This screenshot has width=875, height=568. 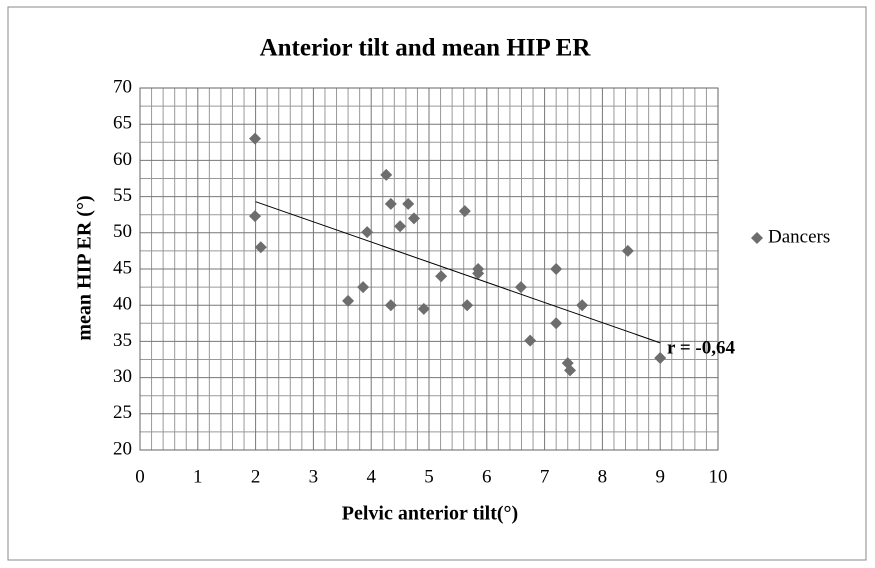 I want to click on chart-title: Anterior tilt and mean HIP ER, so click(x=426, y=48).